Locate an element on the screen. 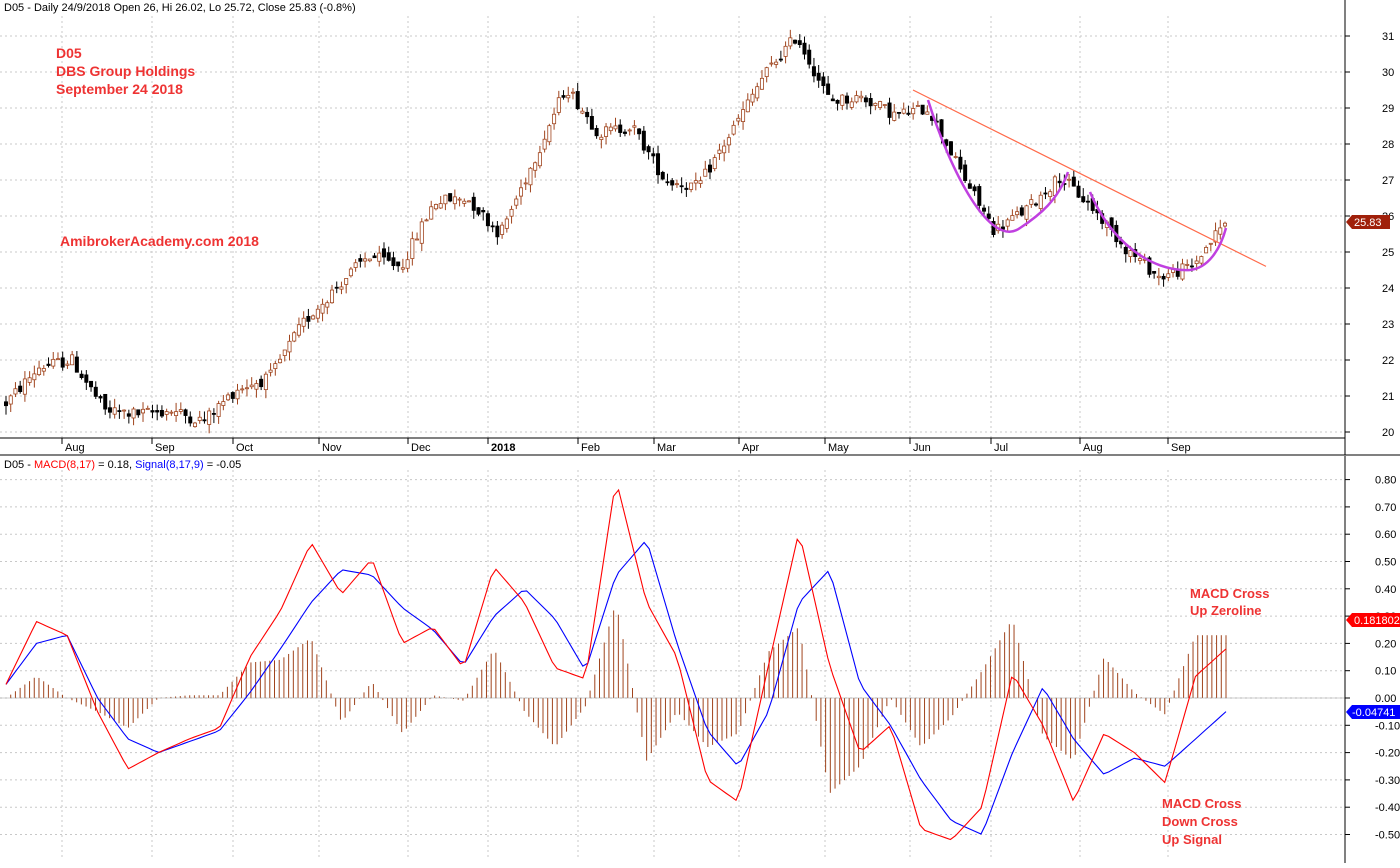 Image resolution: width=1400 pixels, height=868 pixels. macd-y-tick-label: -0.30 is located at coordinates (1387, 781).